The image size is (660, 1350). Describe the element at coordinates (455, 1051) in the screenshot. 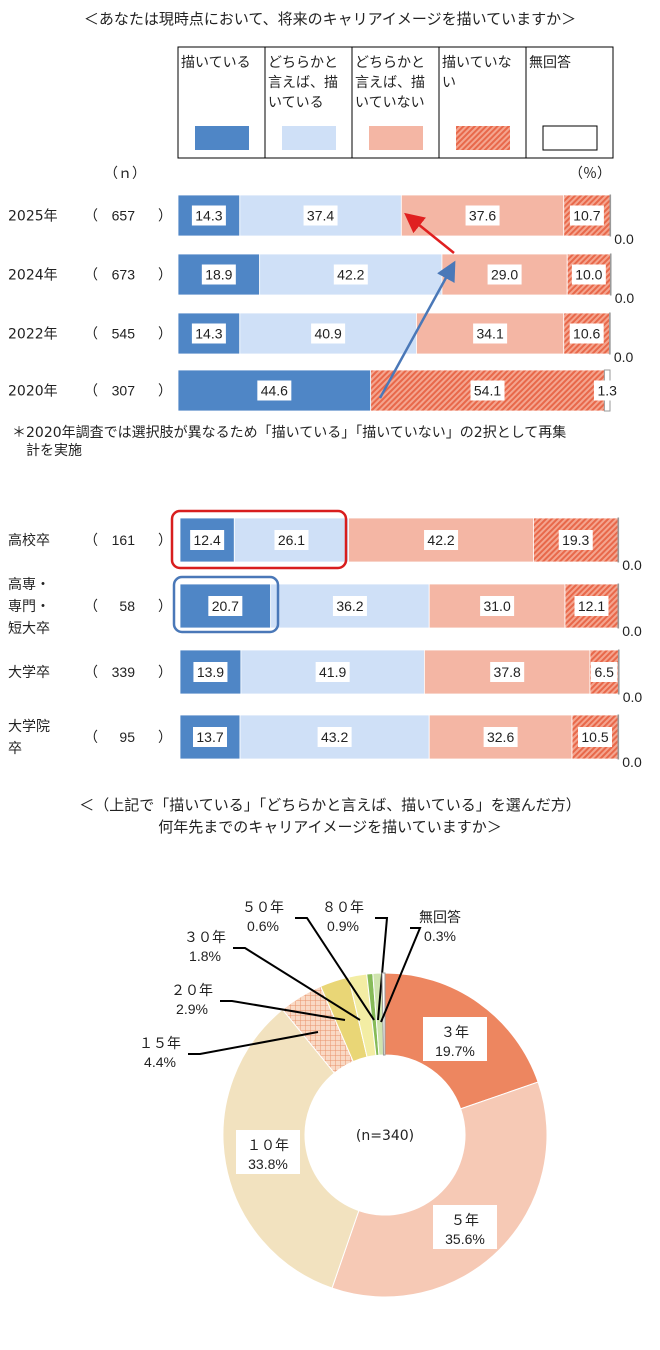

I see `slice-value: 19.7%` at that location.